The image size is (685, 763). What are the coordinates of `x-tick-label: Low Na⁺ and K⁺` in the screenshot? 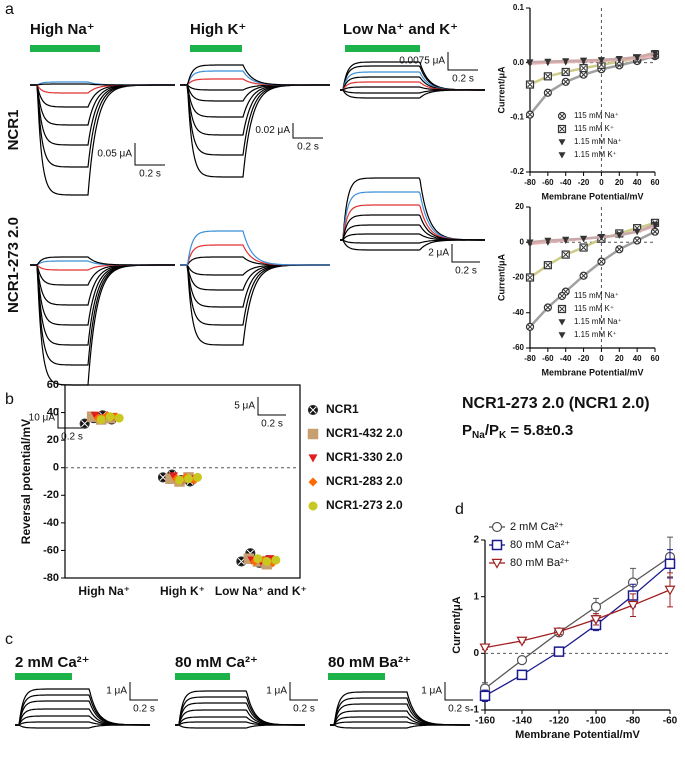 It's located at (261, 591).